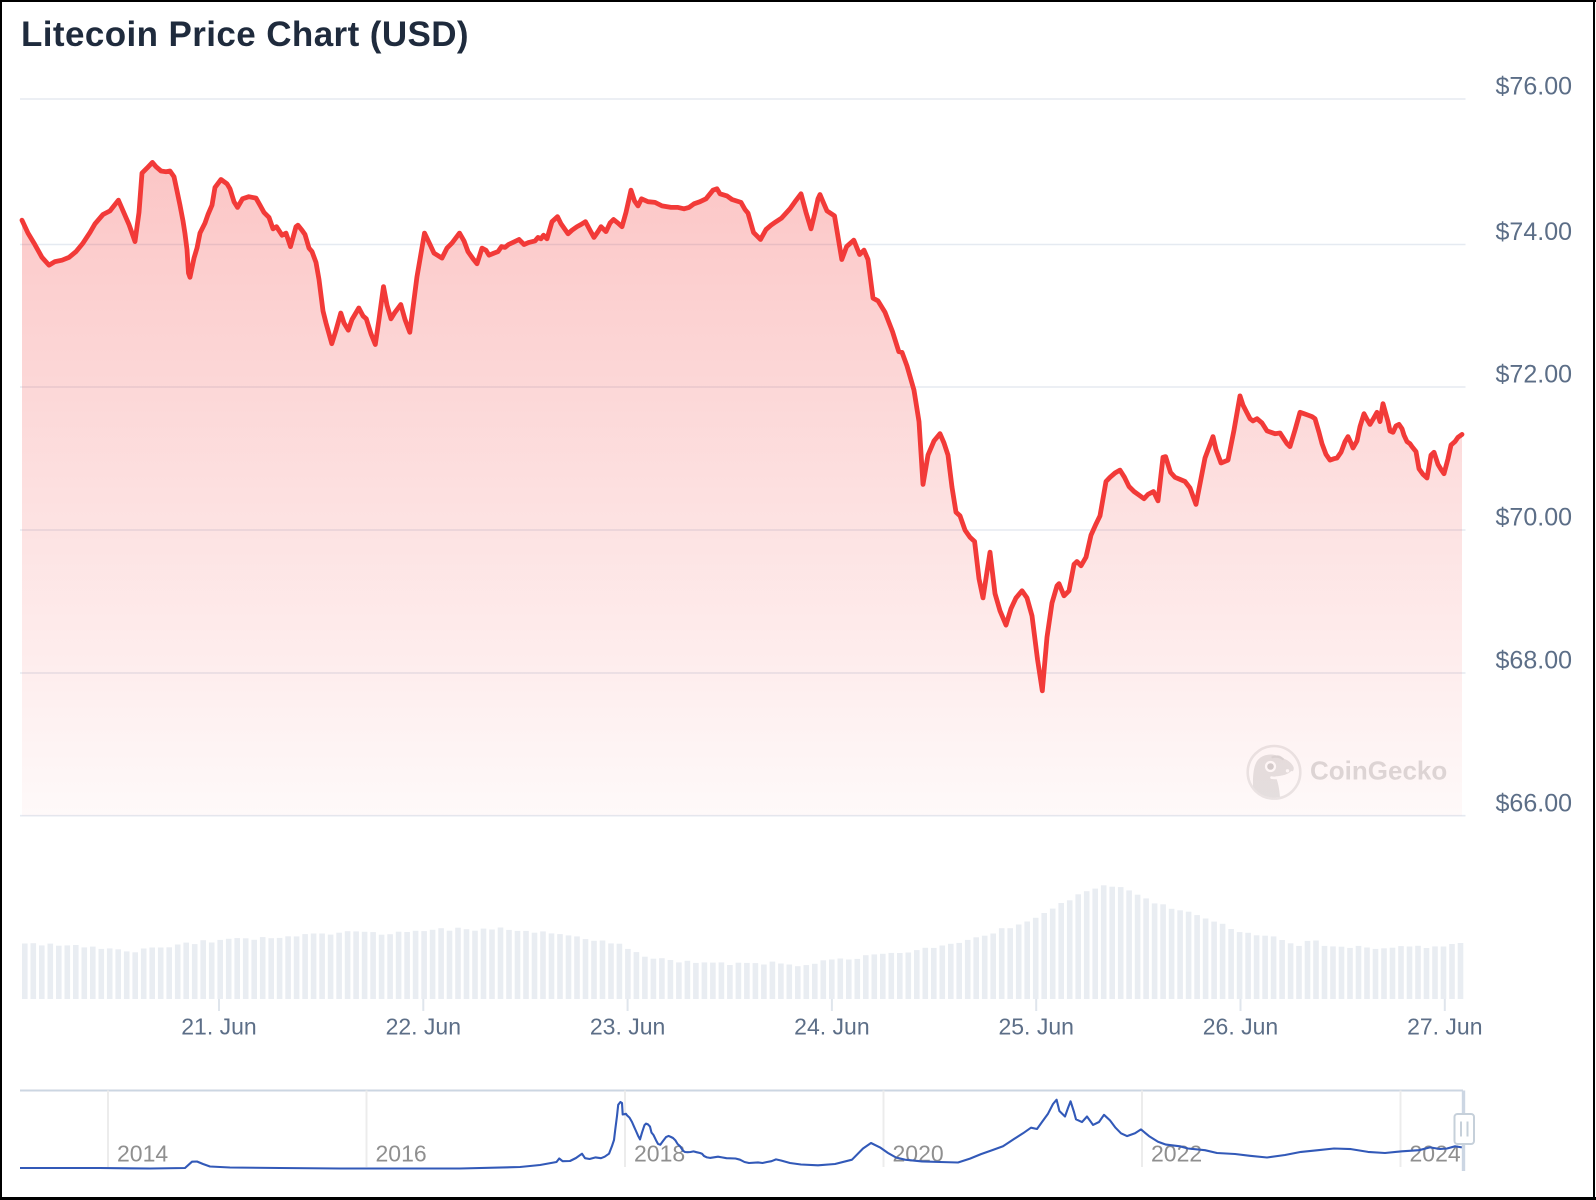  Describe the element at coordinates (1534, 375) in the screenshot. I see `svg-text: $72.00` at that location.